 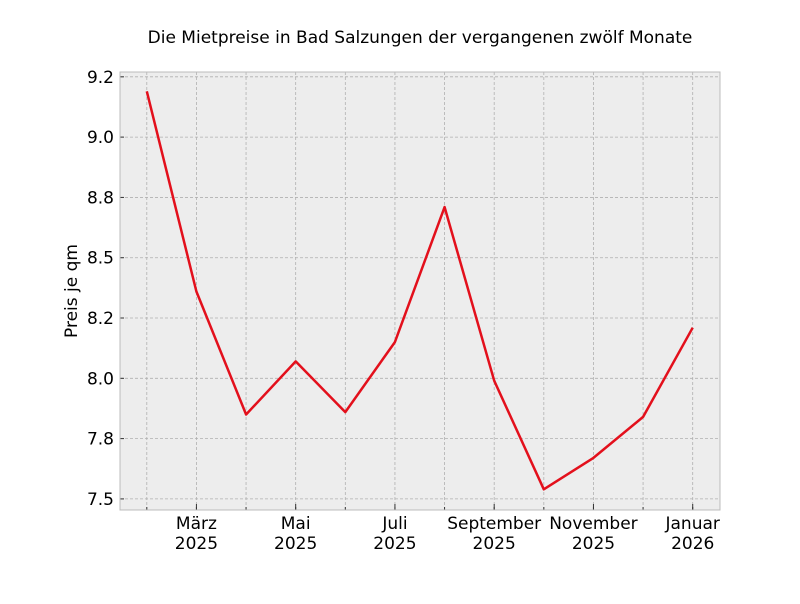 I want to click on y-tick-label: 8.5, so click(x=100, y=259).